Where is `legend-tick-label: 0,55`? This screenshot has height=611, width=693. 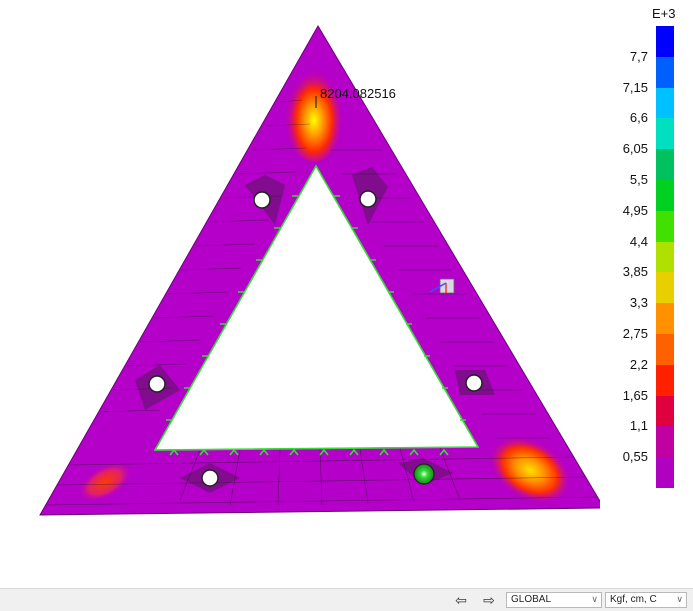
legend-tick-label: 0,55 is located at coordinates (635, 457).